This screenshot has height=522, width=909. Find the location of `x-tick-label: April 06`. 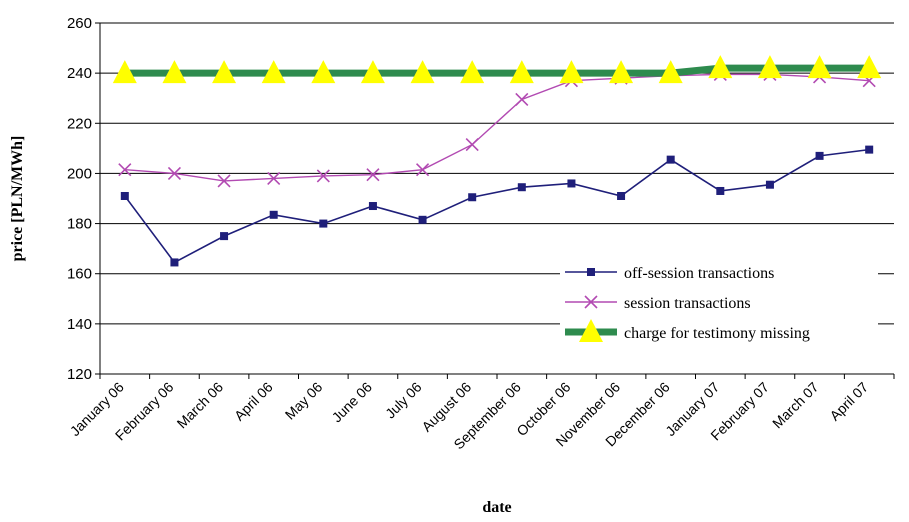

x-tick-label: April 06 is located at coordinates (253, 401).